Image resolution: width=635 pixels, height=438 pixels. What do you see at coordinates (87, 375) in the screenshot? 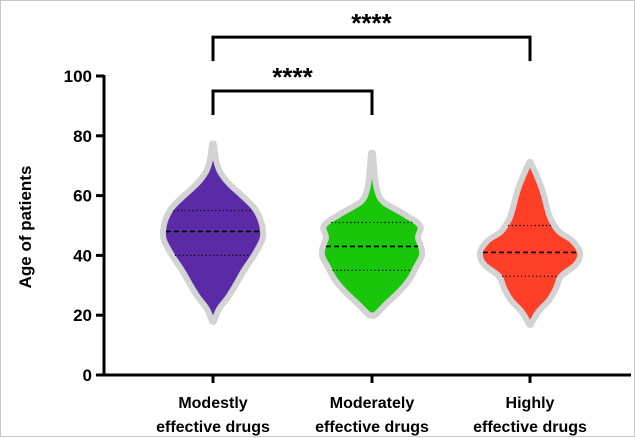
I see `y-tick-label: 0` at bounding box center [87, 375].